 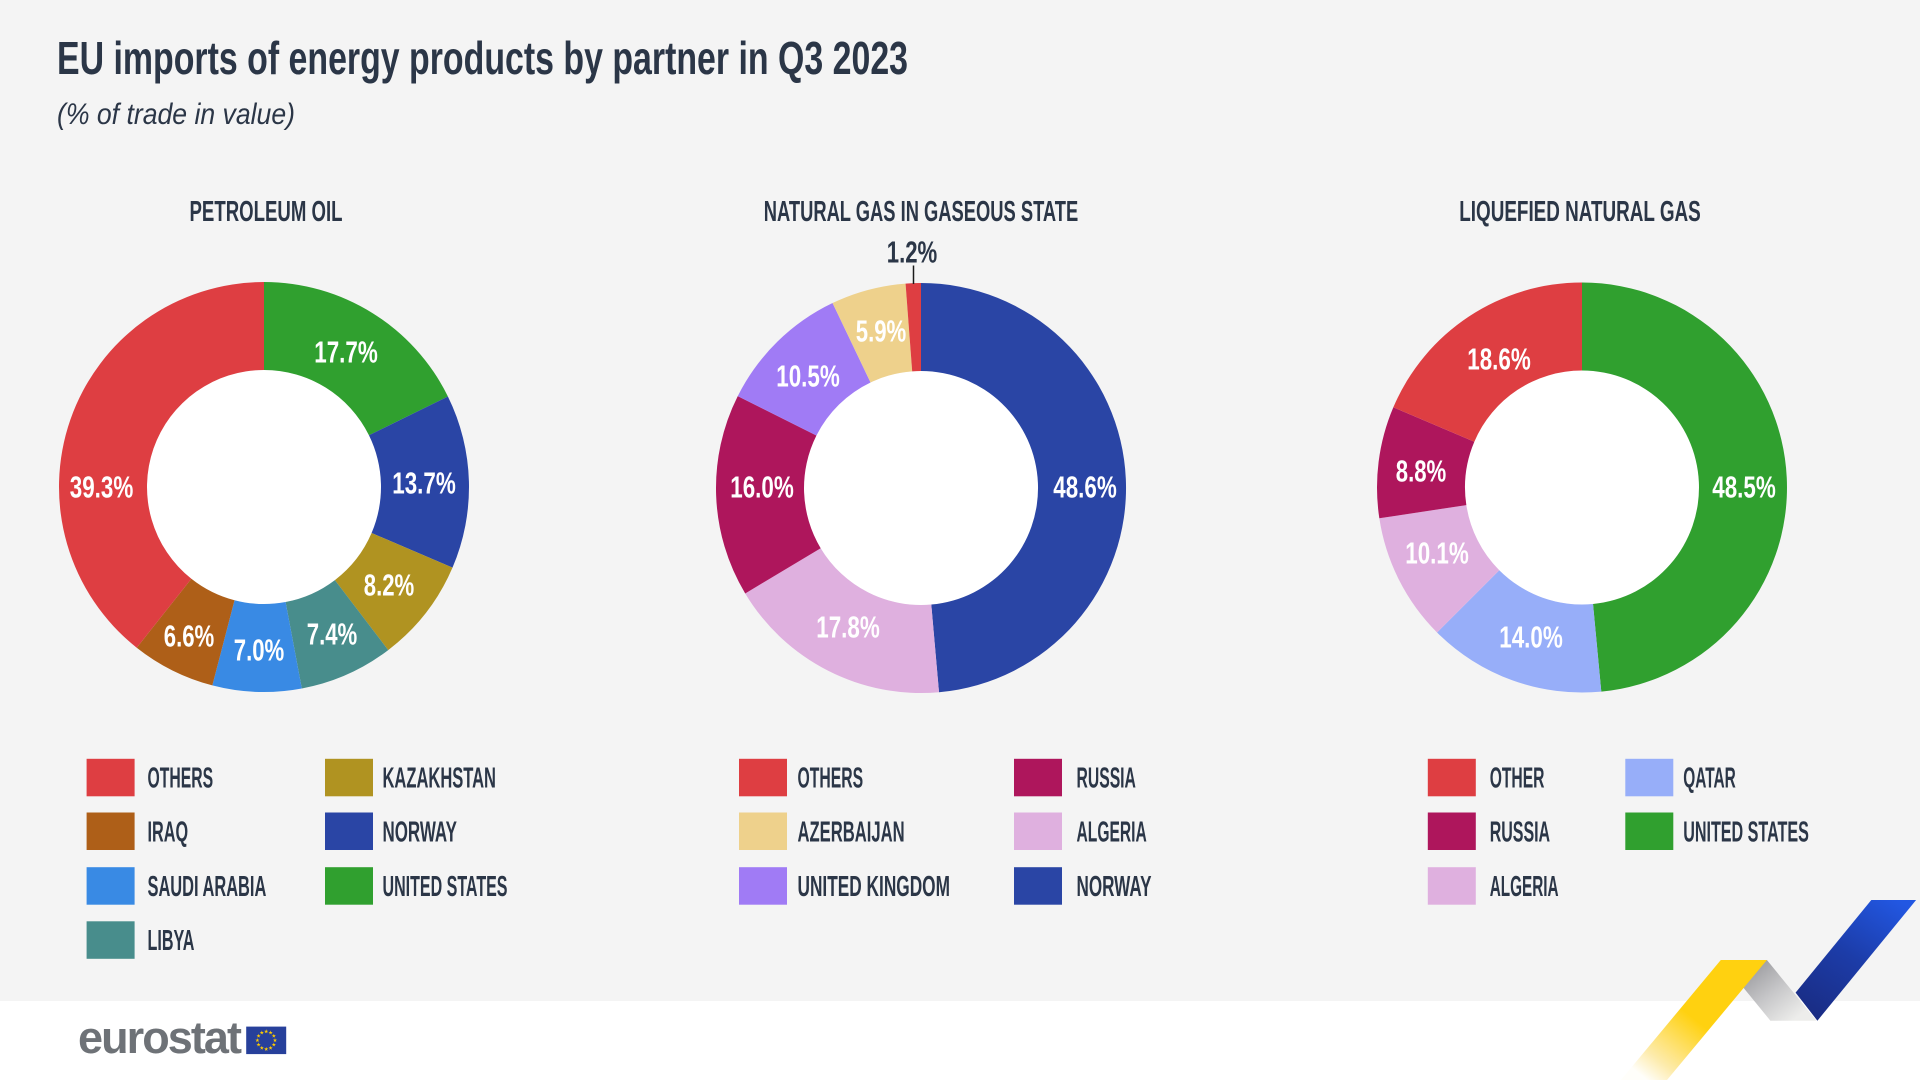 What do you see at coordinates (168, 832) in the screenshot?
I see `svg-text: IRAQ` at bounding box center [168, 832].